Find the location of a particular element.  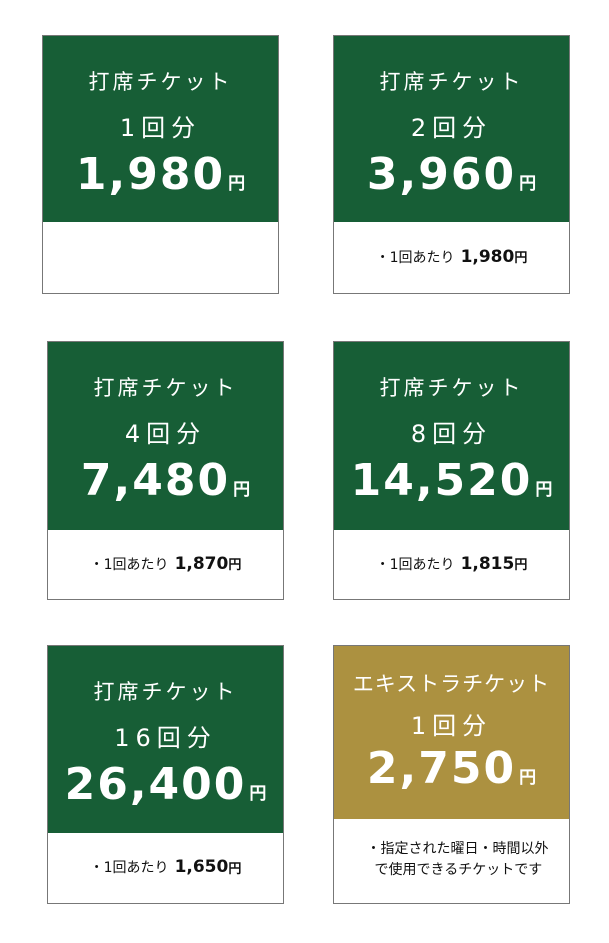

ticket-count: 2回分 is located at coordinates (451, 128).